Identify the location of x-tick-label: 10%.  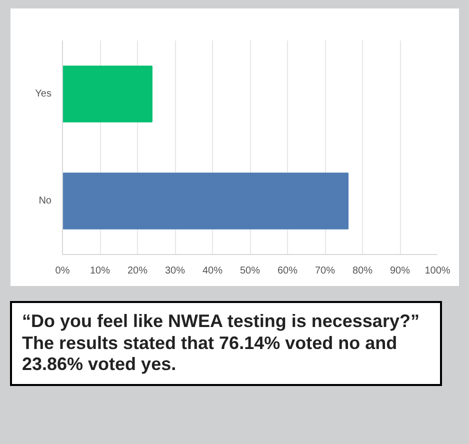
(100, 271).